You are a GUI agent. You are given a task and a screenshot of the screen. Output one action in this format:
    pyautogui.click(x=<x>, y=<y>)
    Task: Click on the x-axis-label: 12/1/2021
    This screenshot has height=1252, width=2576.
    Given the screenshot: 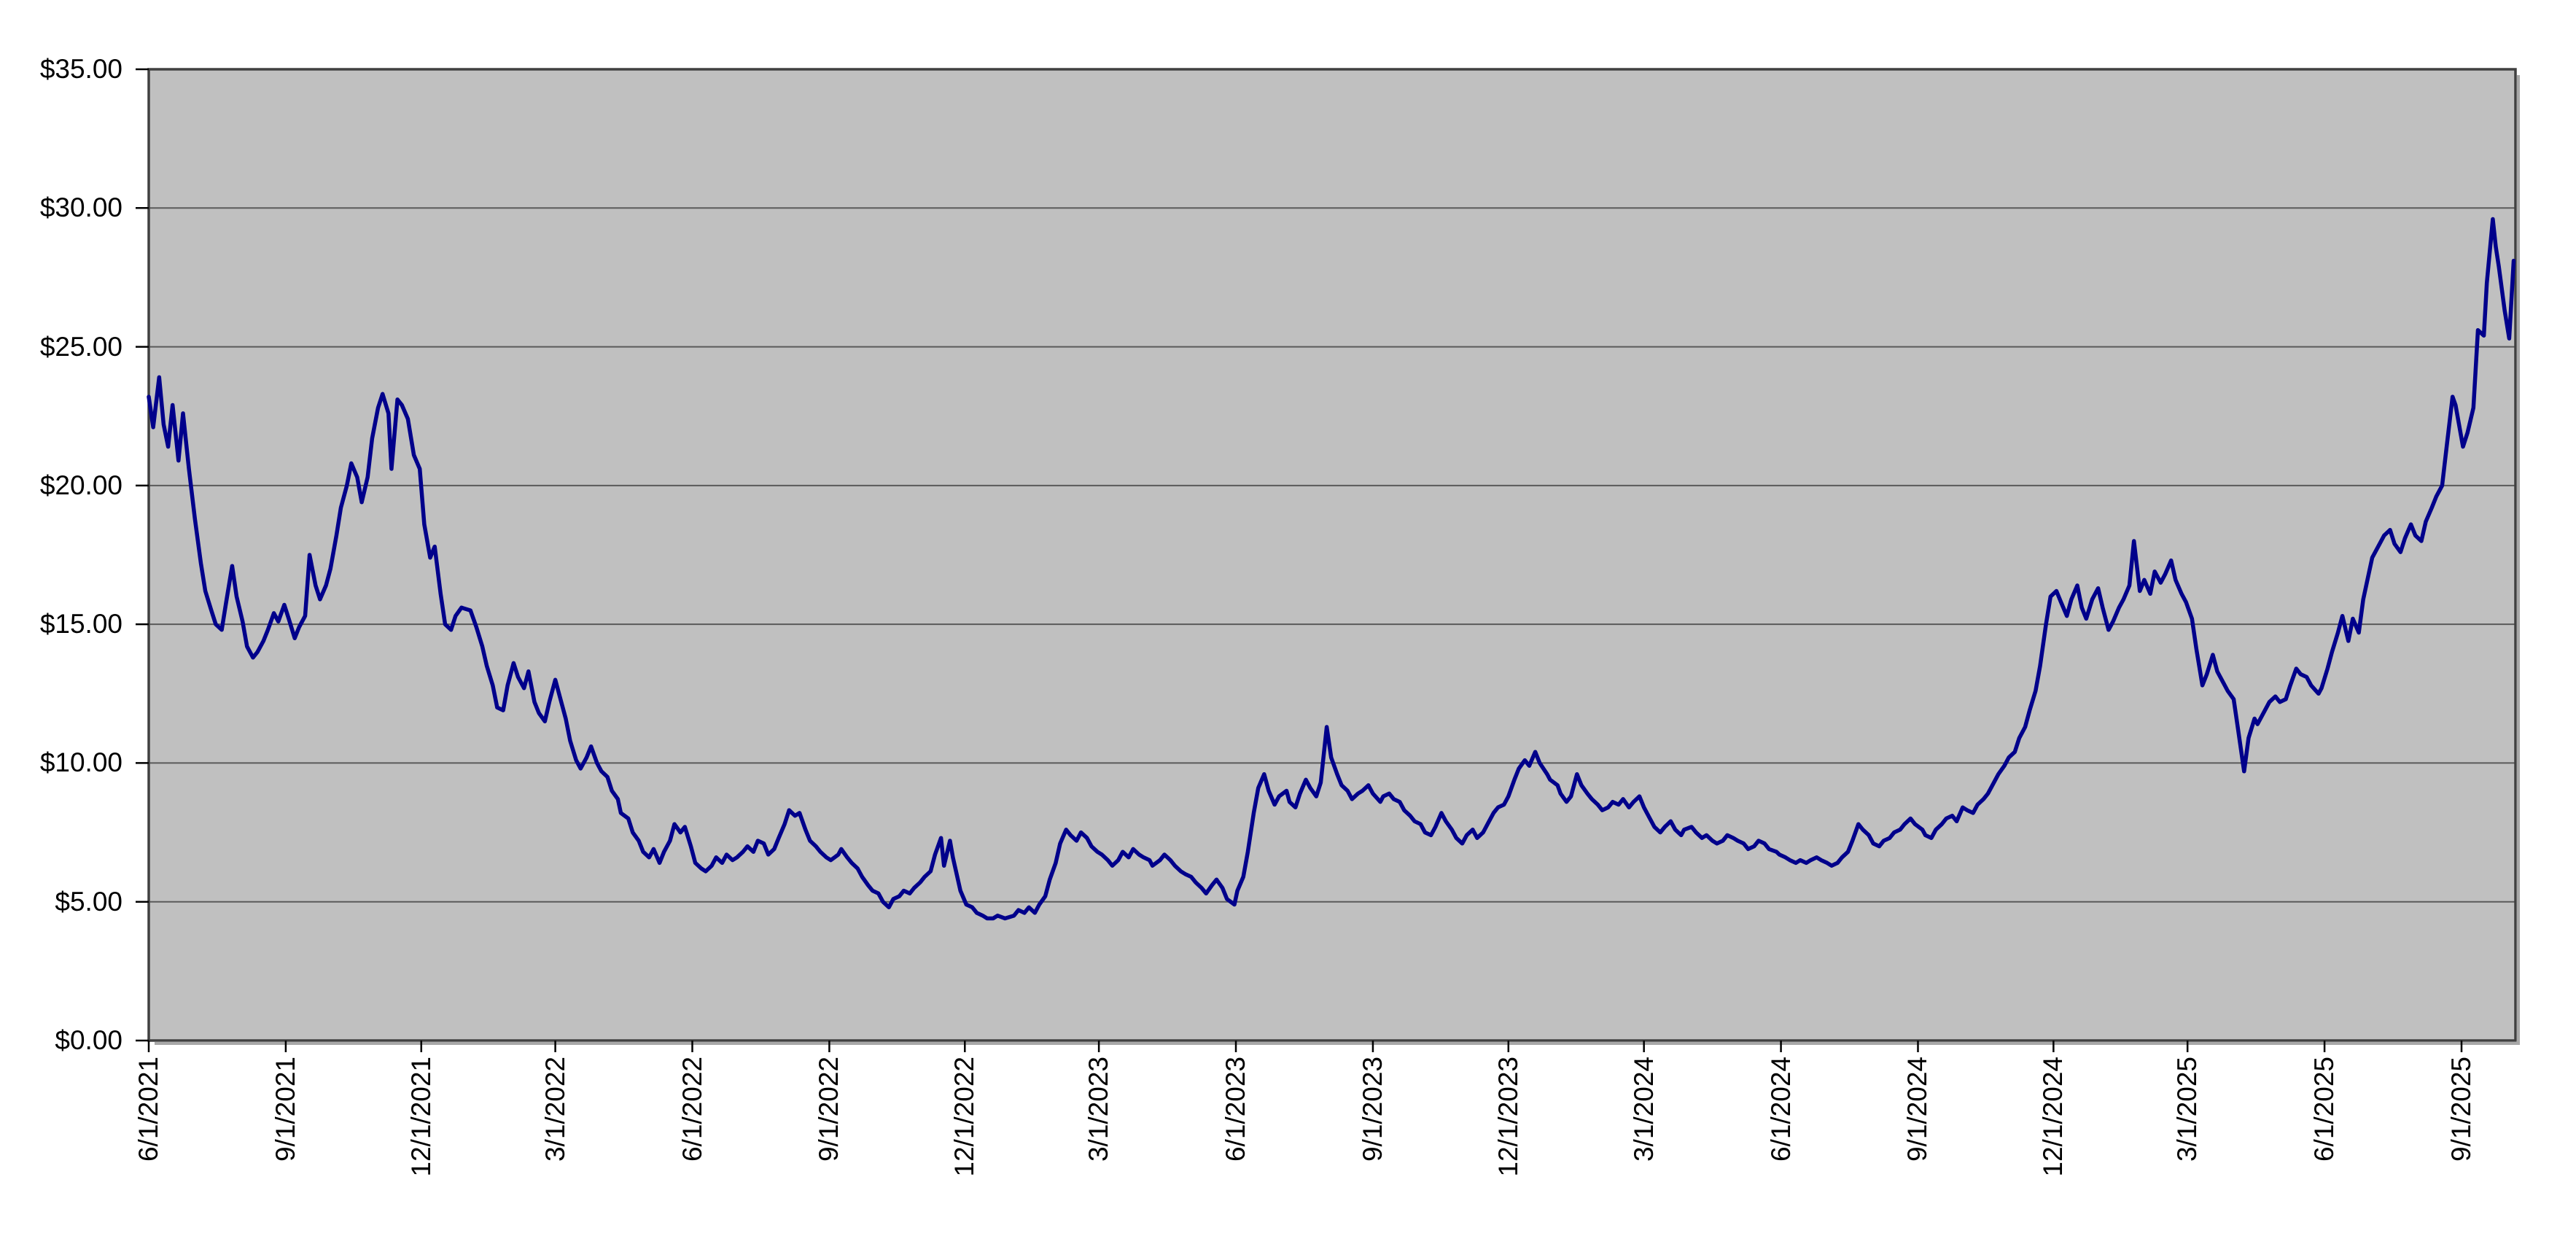 What is the action you would take?
    pyautogui.click(x=420, y=1117)
    